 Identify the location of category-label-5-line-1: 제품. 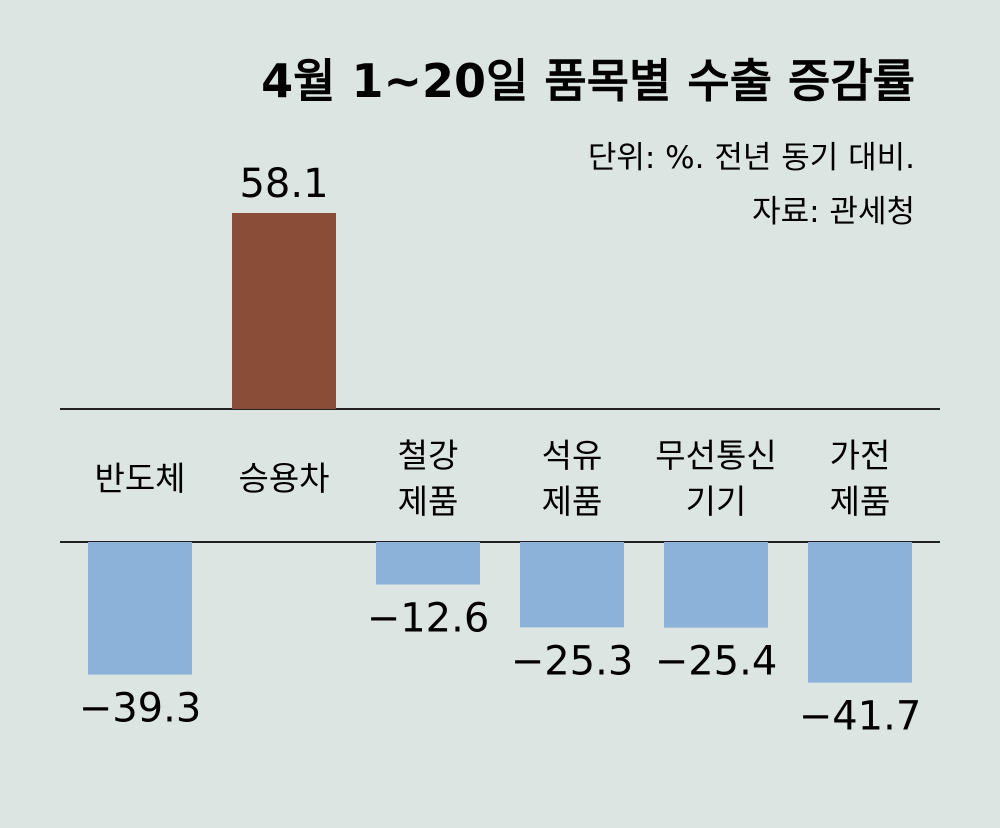
(860, 501).